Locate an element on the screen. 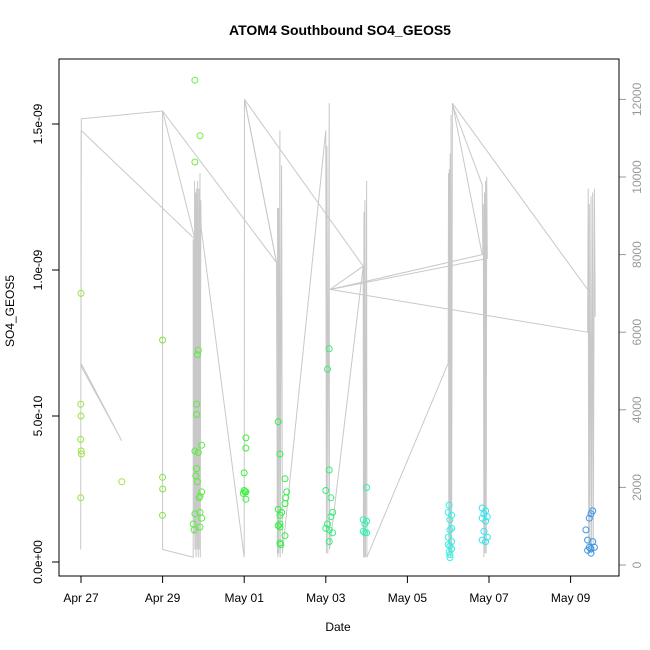 This screenshot has height=650, width=650. x-tick-label: May 07 is located at coordinates (489, 598).